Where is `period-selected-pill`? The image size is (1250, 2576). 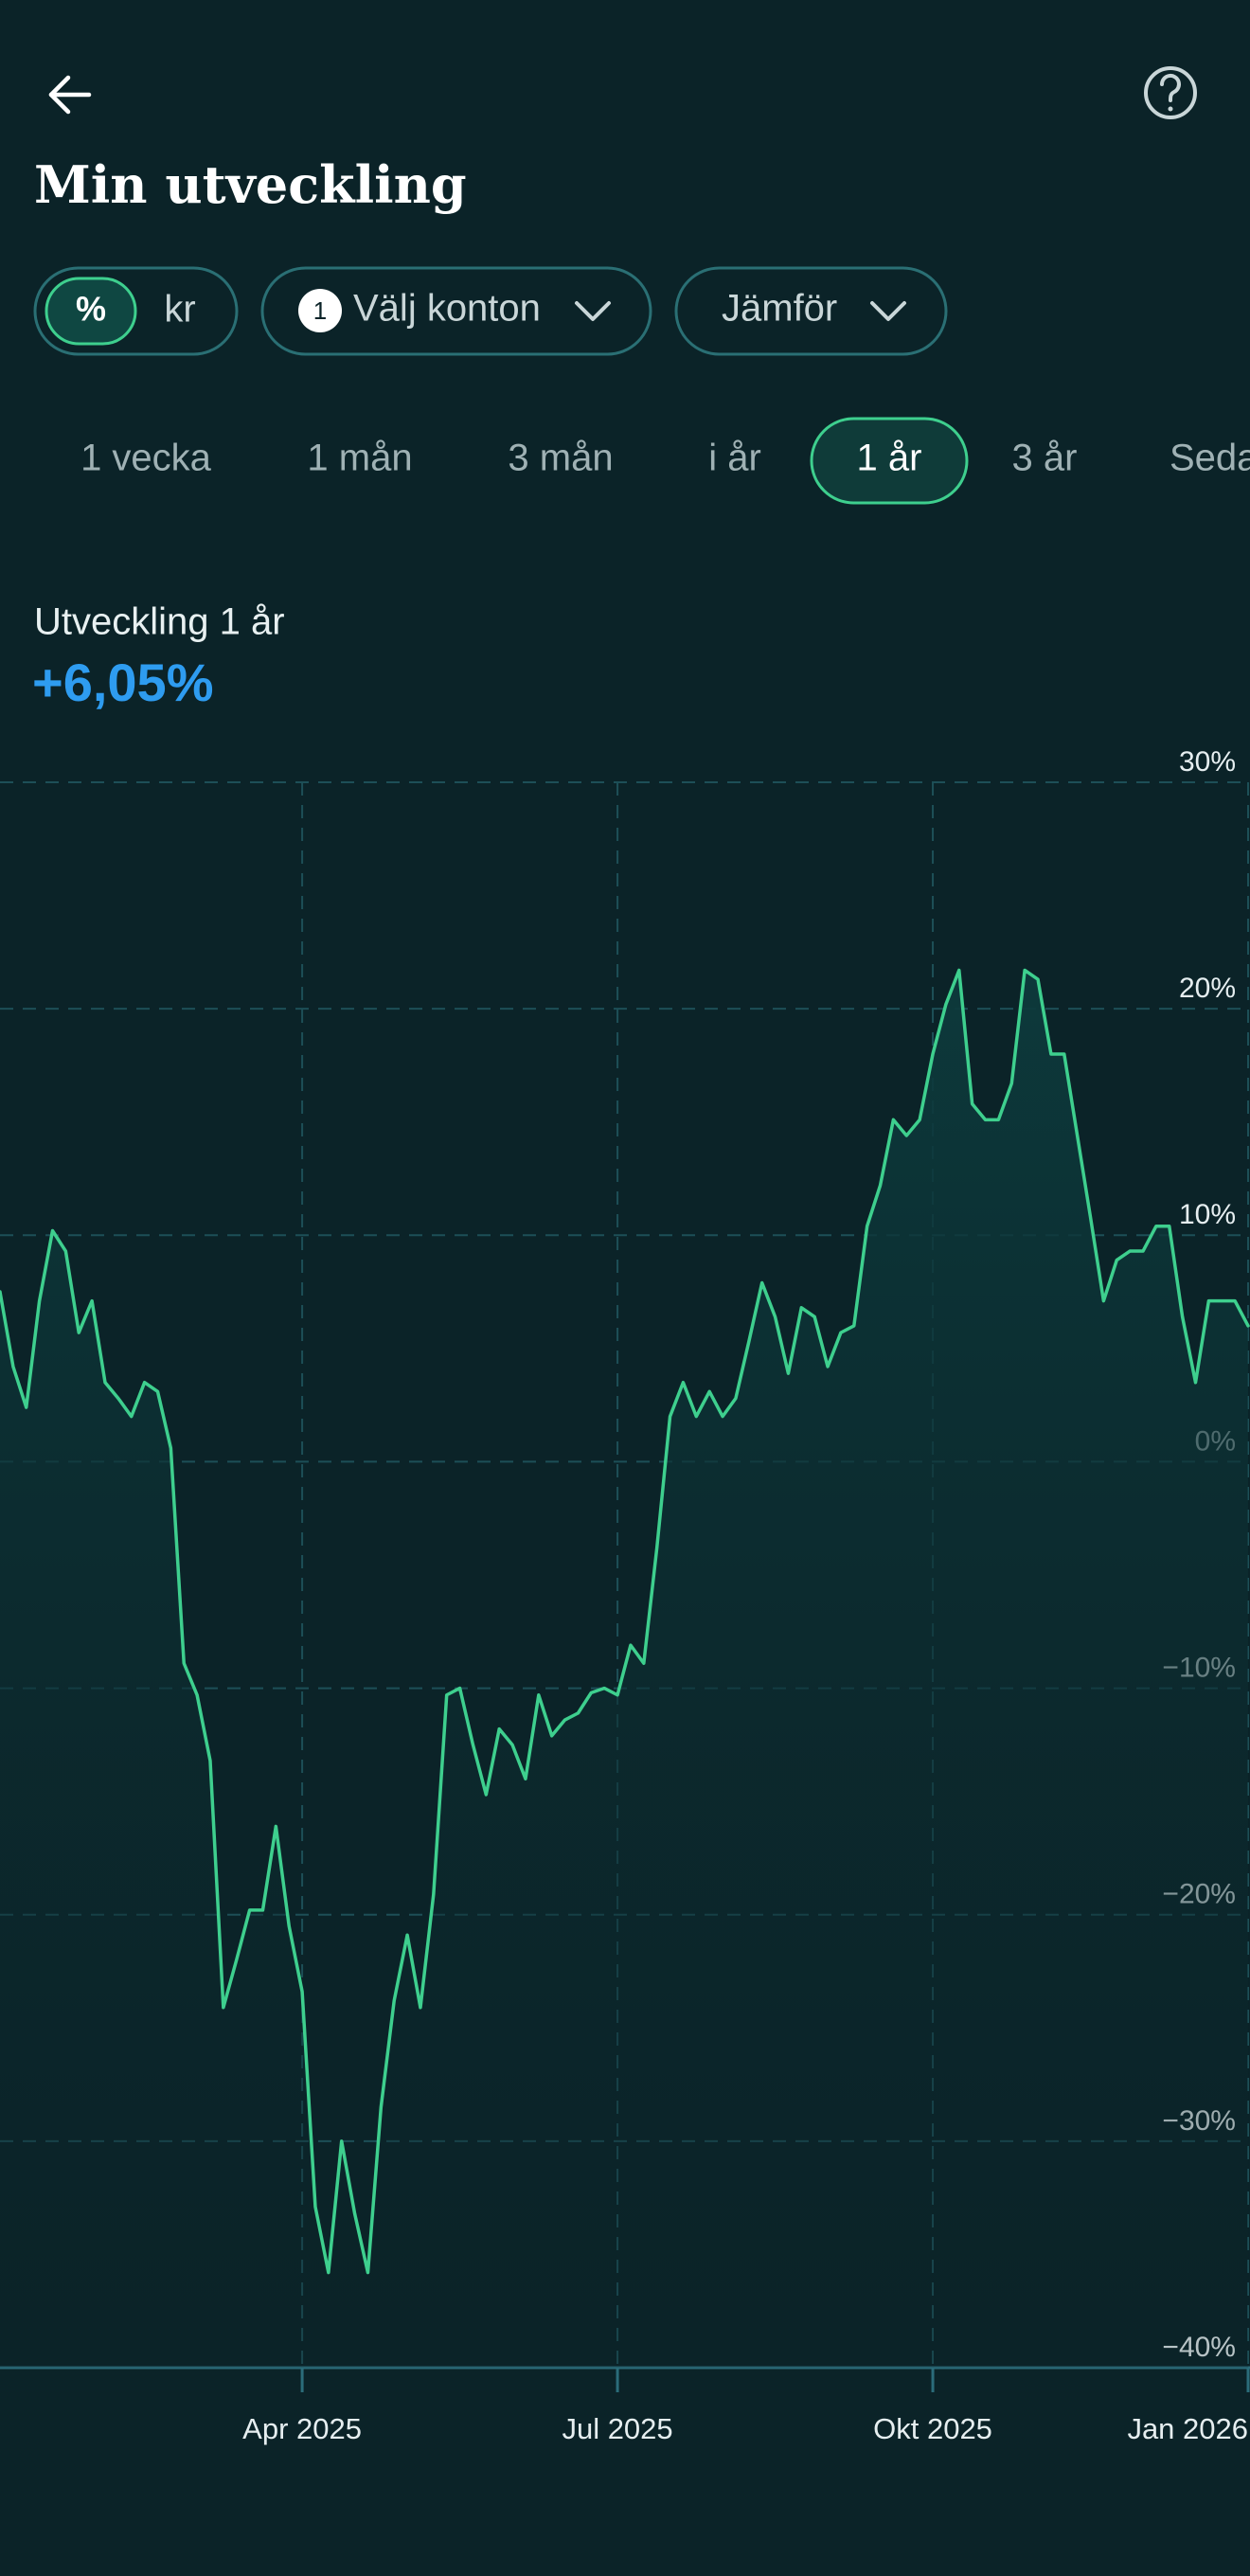
period-selected-pill is located at coordinates (889, 461).